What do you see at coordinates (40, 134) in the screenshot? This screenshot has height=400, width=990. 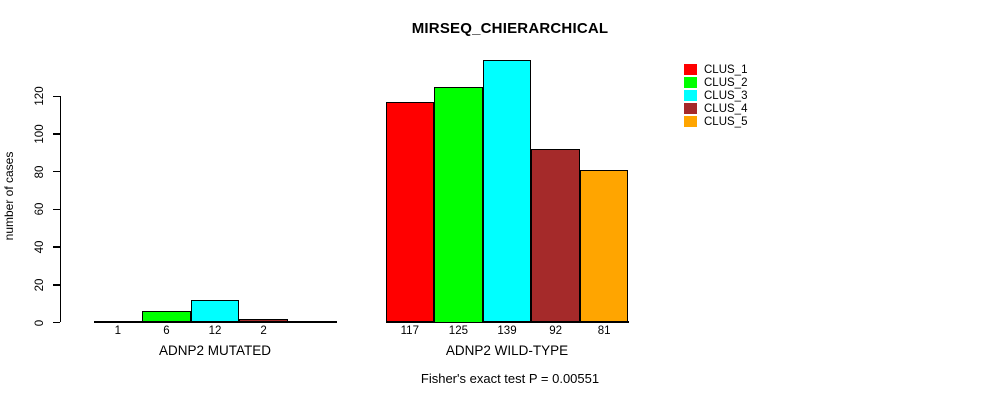 I see `y-tick-label: 100` at bounding box center [40, 134].